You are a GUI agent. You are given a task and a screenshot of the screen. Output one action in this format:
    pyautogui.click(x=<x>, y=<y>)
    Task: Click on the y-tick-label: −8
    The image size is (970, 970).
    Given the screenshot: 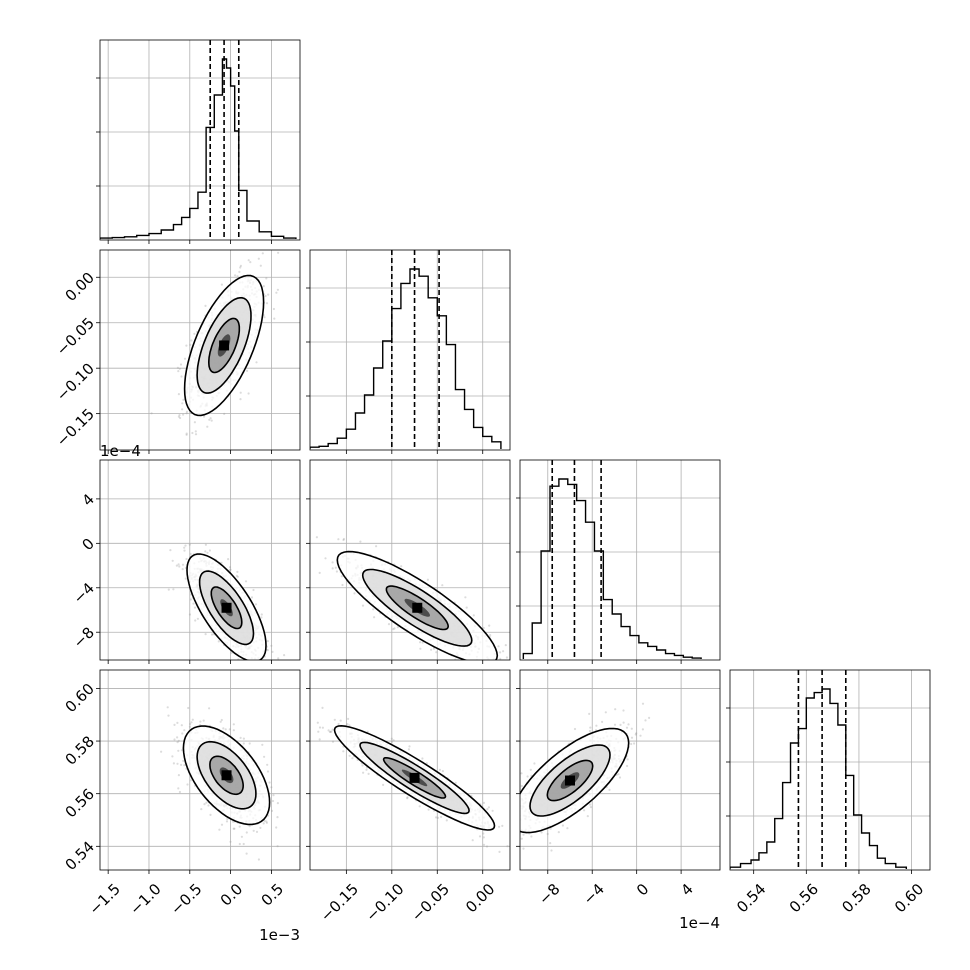 What is the action you would take?
    pyautogui.click(x=84, y=638)
    